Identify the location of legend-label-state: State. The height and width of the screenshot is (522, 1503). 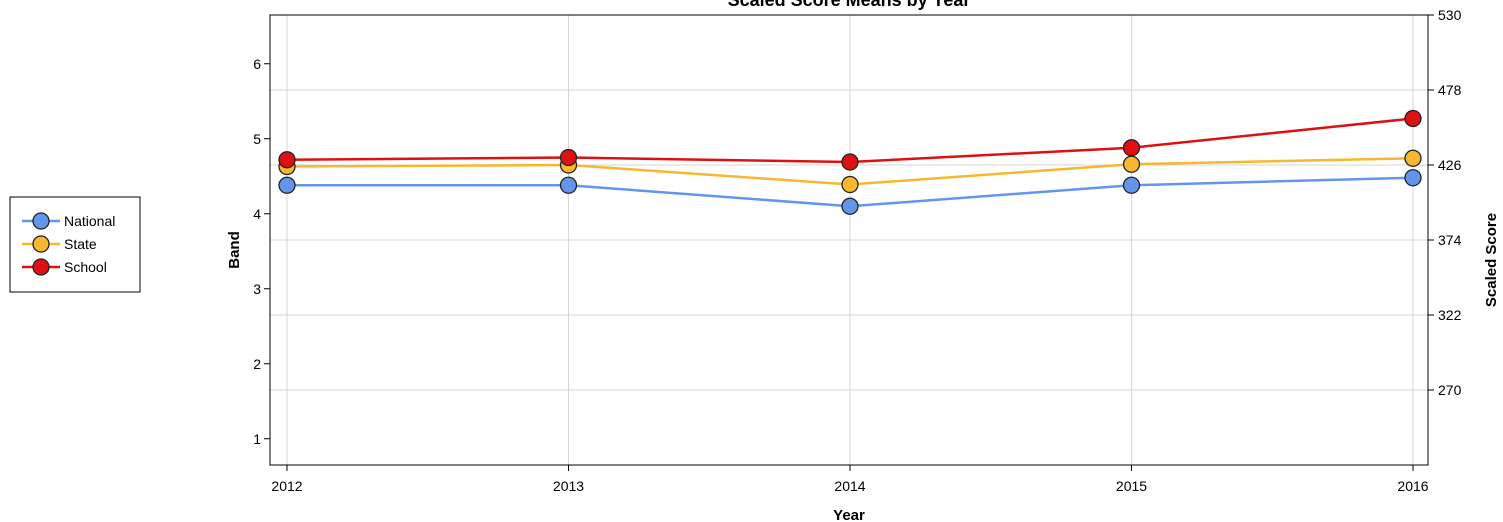
(80, 244).